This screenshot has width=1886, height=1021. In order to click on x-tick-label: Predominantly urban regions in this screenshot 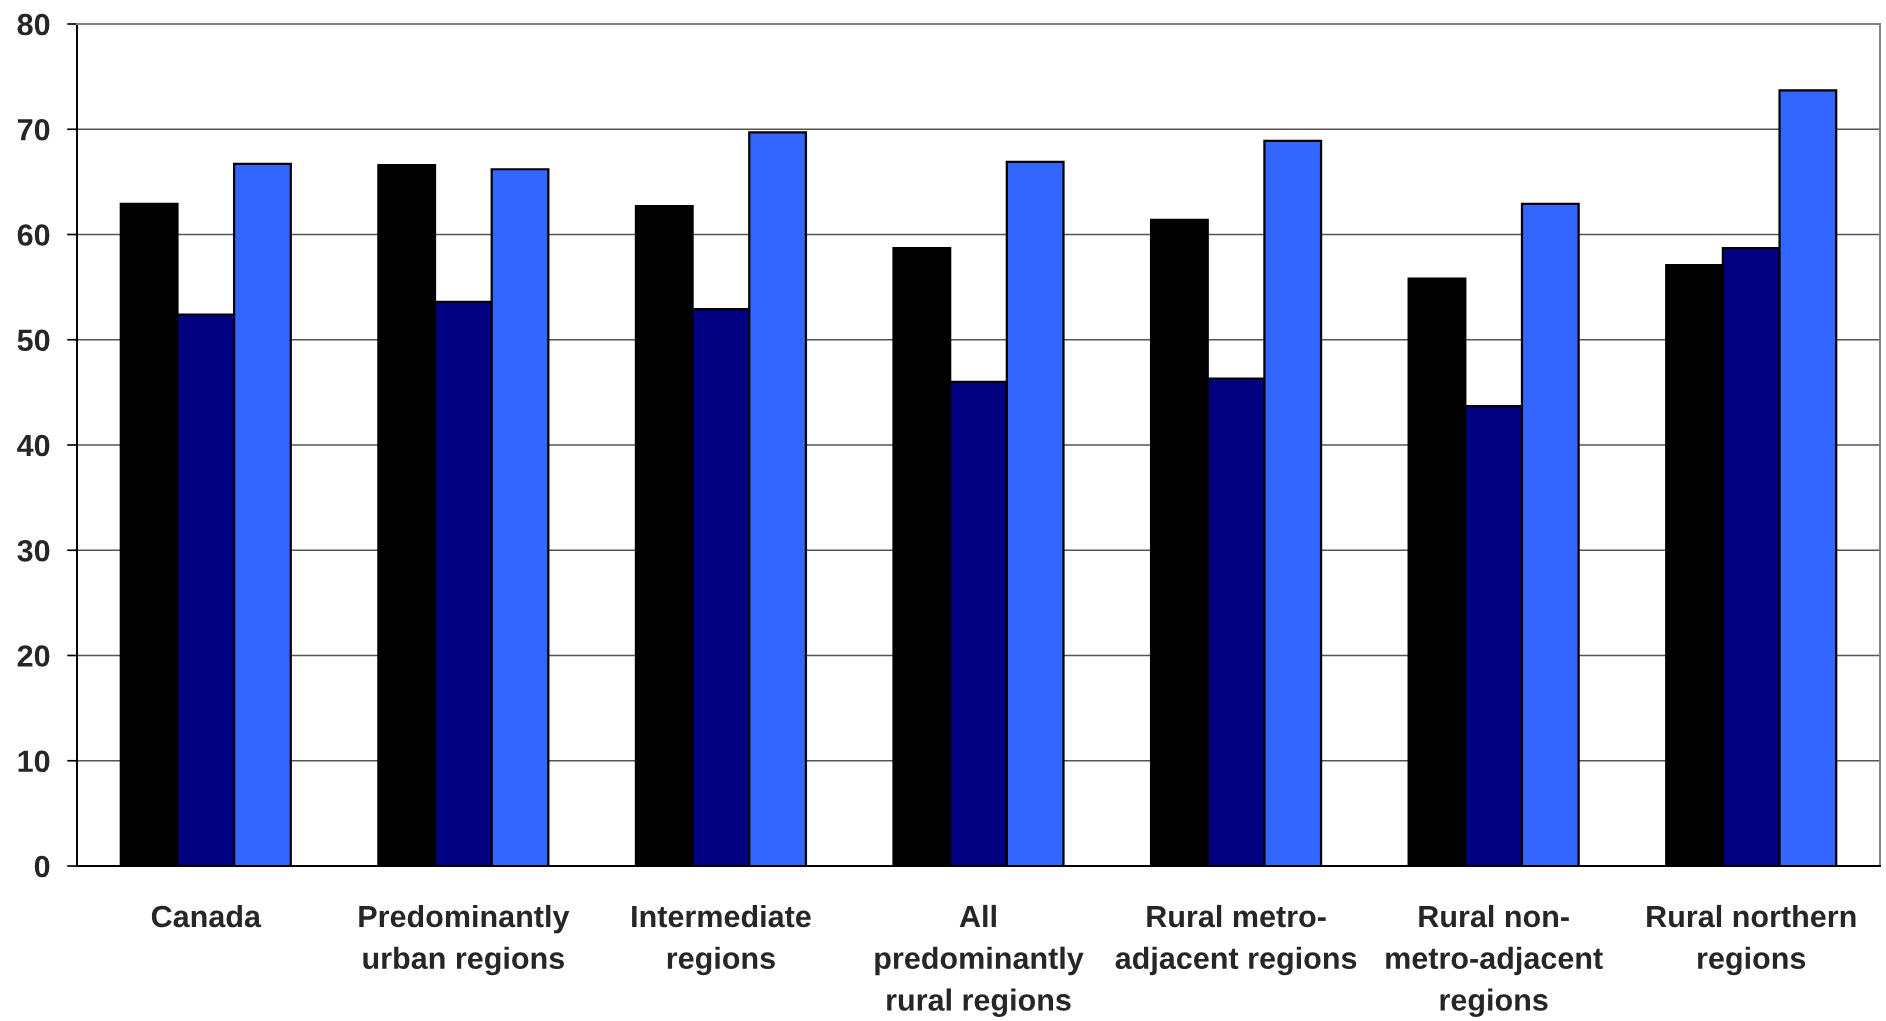, I will do `click(464, 940)`.